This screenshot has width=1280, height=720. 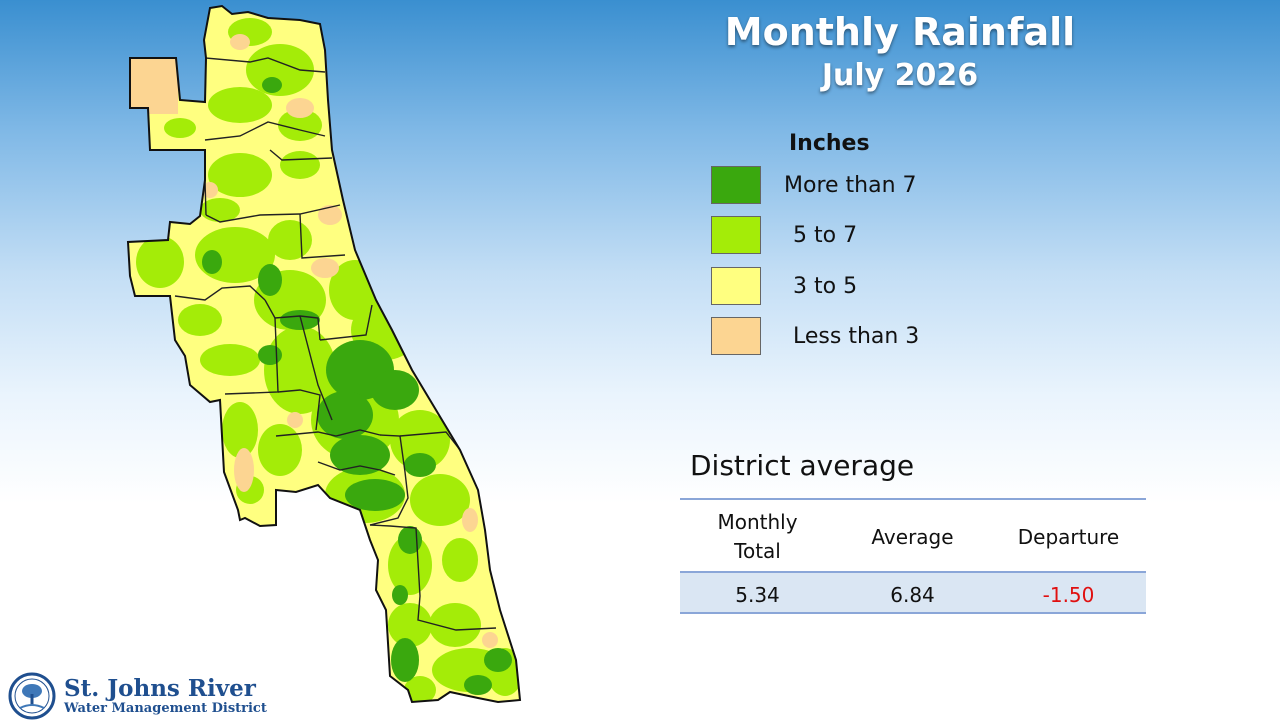 What do you see at coordinates (757, 536) in the screenshot?
I see `col-header-monthly-total: Monthly Total` at bounding box center [757, 536].